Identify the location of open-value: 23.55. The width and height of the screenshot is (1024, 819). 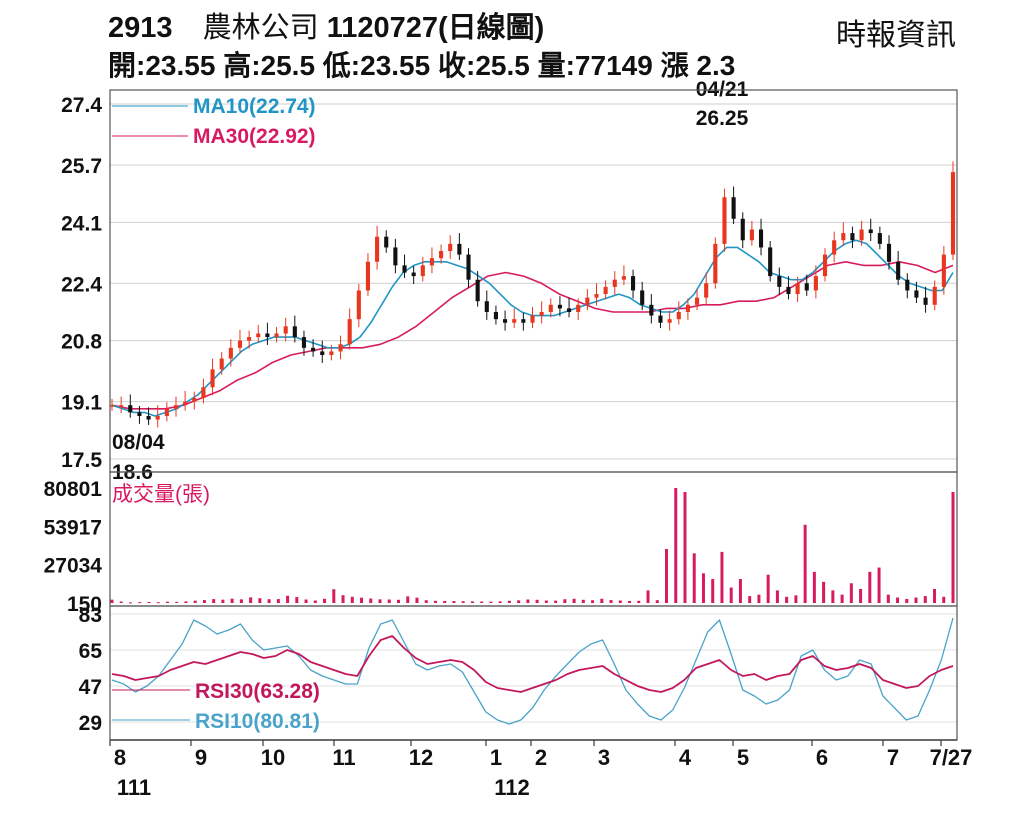
(180, 65).